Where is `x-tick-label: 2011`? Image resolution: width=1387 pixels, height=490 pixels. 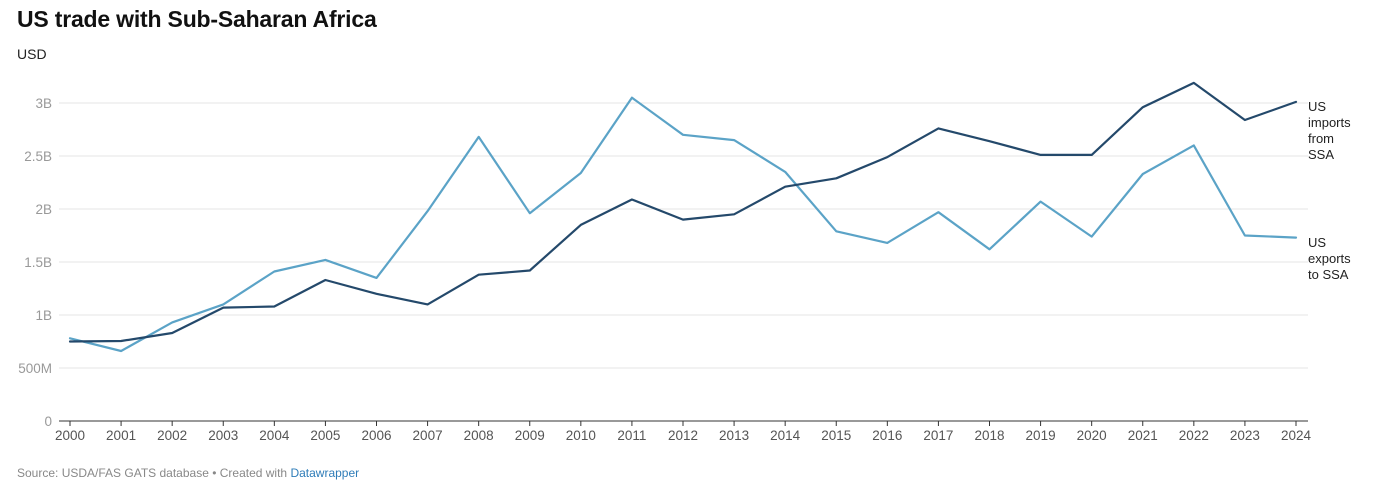
x-tick-label: 2011 is located at coordinates (631, 435).